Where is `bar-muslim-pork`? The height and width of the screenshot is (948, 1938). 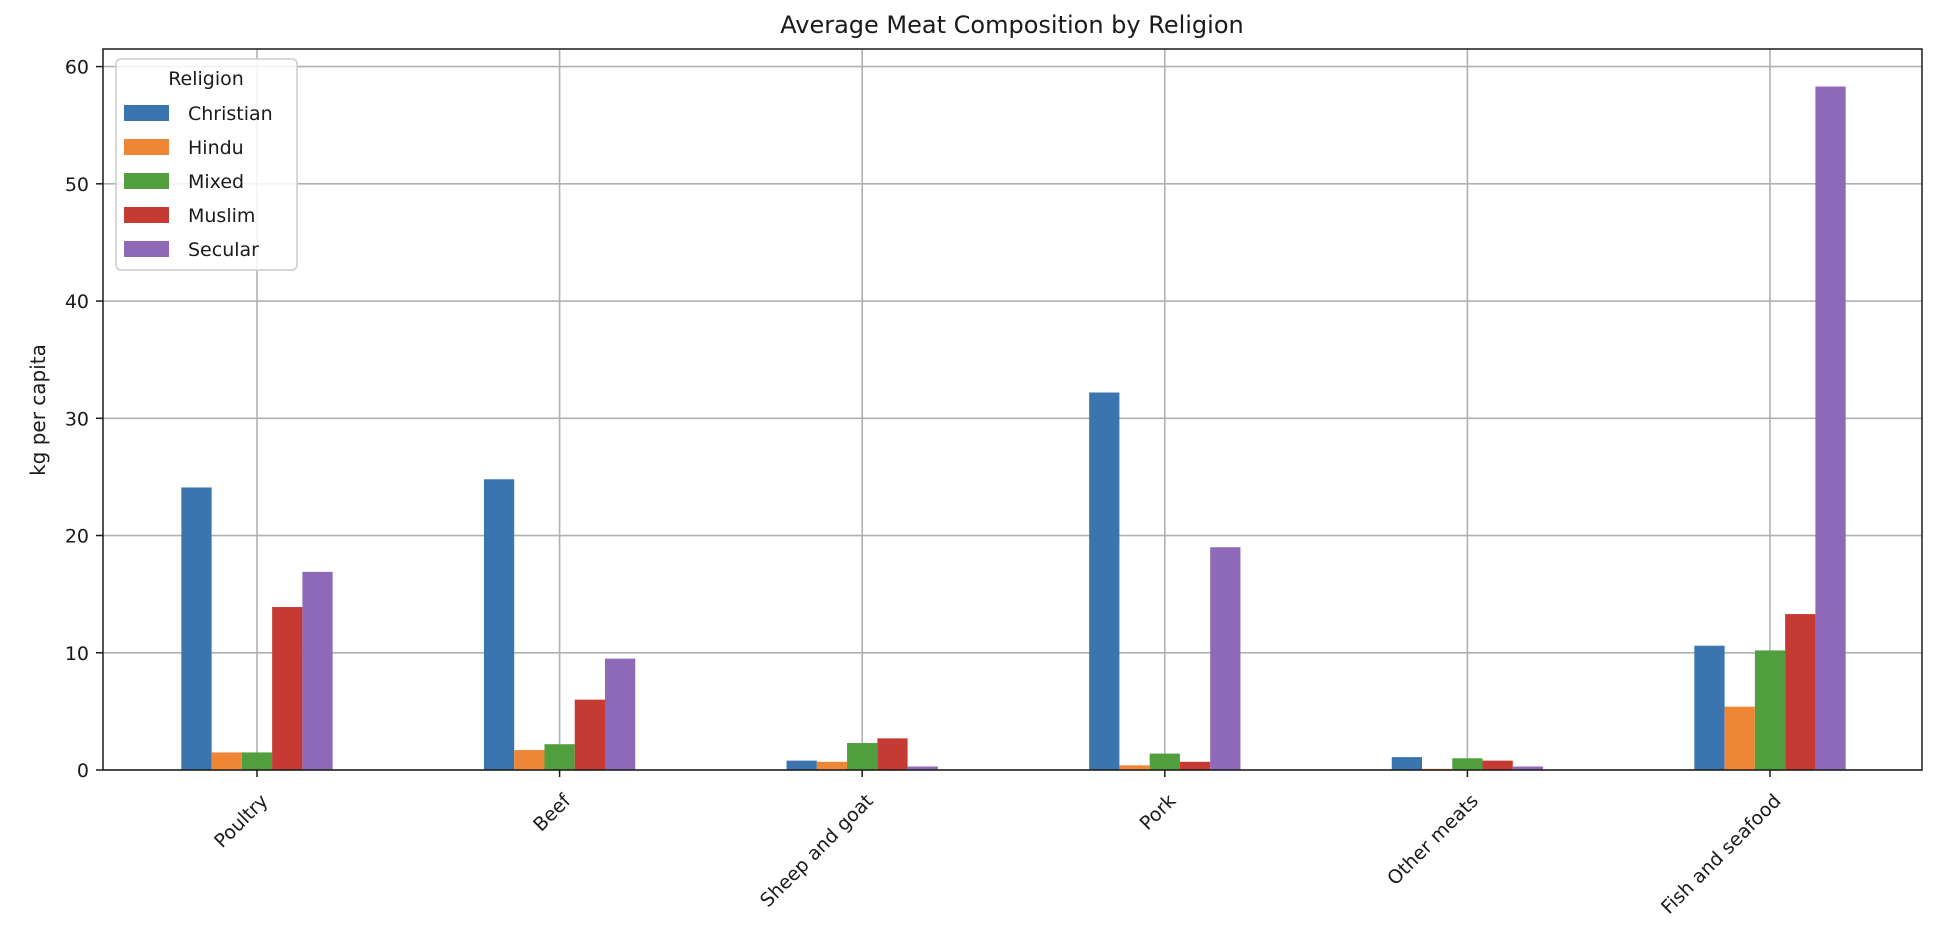 bar-muslim-pork is located at coordinates (1195, 765).